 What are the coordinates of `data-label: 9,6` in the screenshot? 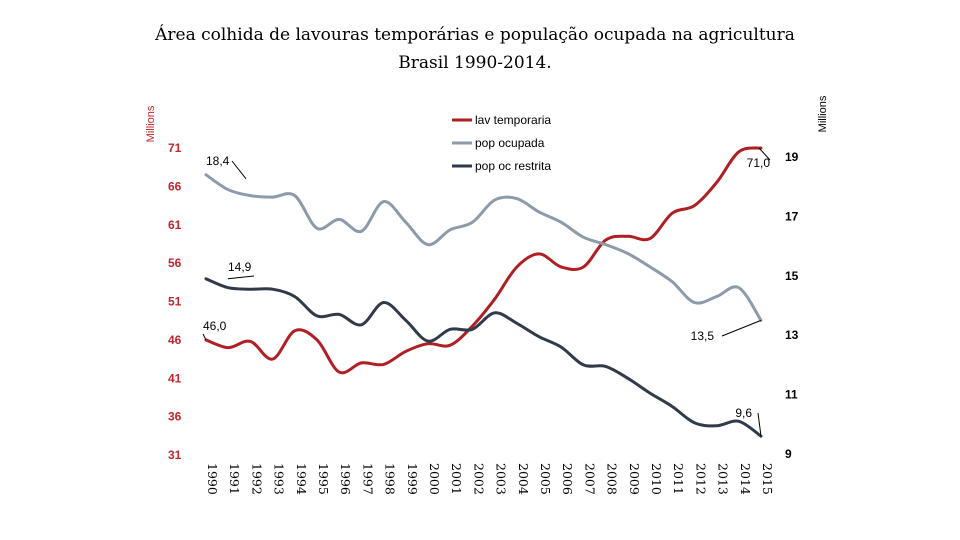 It's located at (743, 413).